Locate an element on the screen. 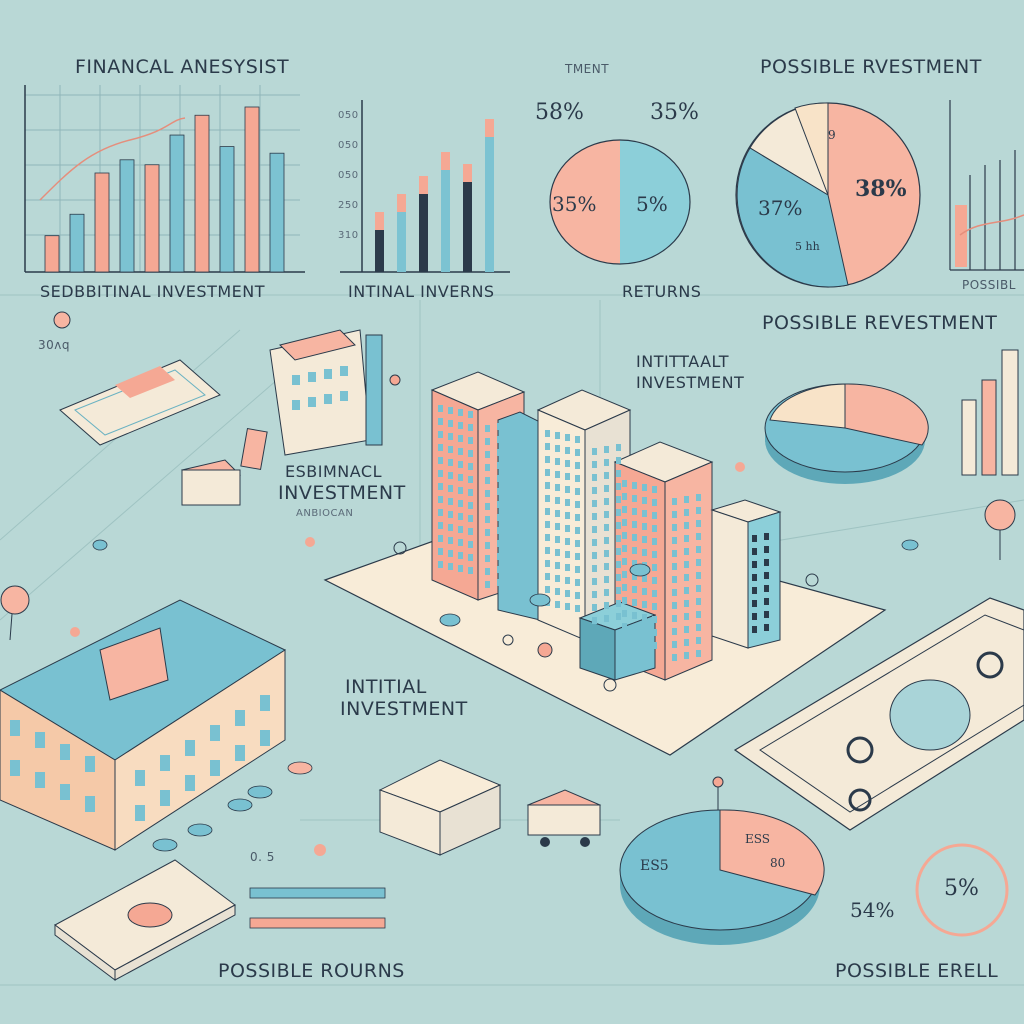 This screenshot has width=1024, height=1024. pct-pie2-right: 38% is located at coordinates (881, 189).